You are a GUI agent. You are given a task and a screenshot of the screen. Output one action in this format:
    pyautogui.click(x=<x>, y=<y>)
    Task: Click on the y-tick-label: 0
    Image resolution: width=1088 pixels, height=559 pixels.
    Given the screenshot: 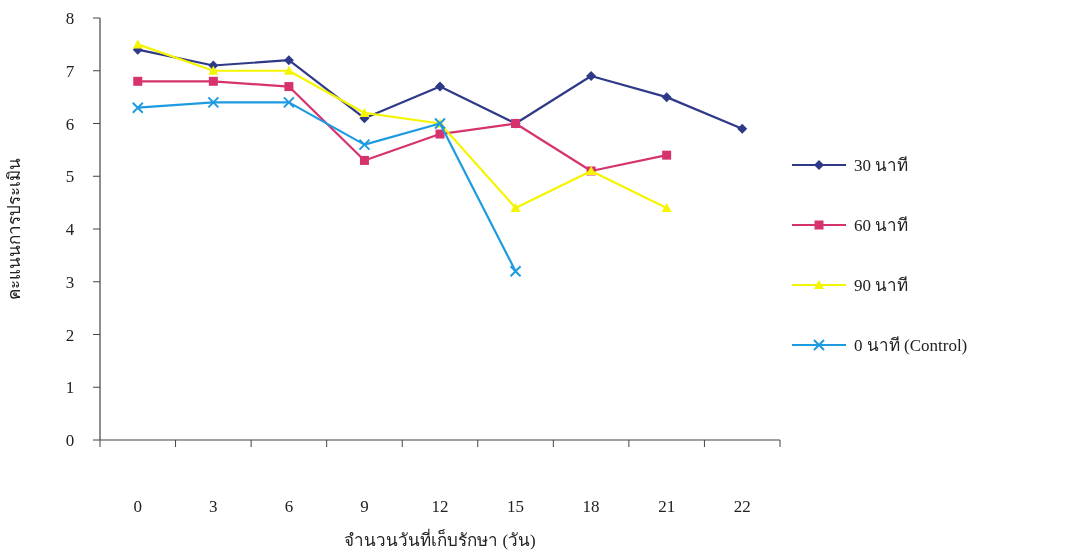 What is the action you would take?
    pyautogui.click(x=70, y=440)
    